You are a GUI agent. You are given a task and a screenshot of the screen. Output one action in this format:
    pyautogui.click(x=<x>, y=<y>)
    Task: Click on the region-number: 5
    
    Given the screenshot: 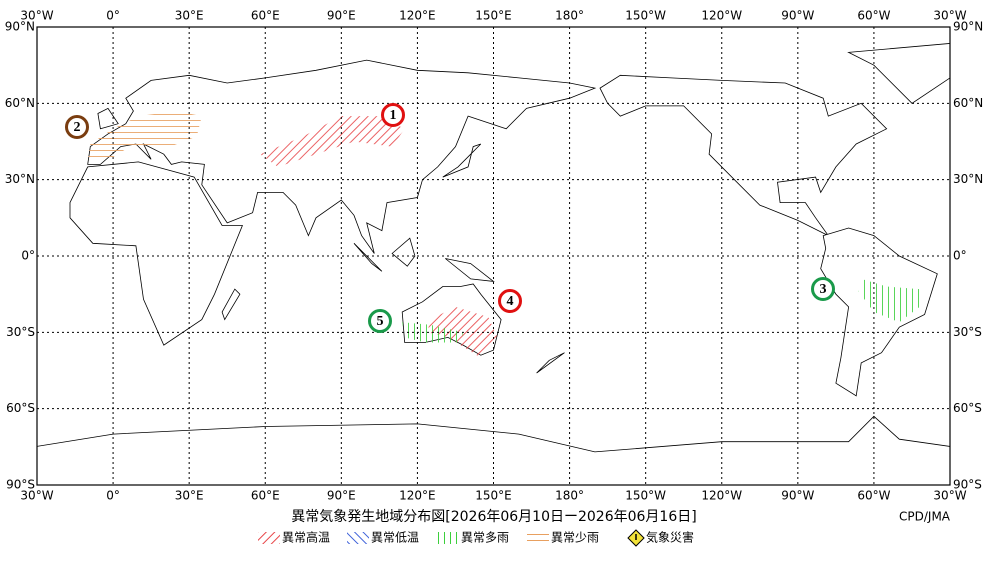 What is the action you would take?
    pyautogui.click(x=380, y=321)
    